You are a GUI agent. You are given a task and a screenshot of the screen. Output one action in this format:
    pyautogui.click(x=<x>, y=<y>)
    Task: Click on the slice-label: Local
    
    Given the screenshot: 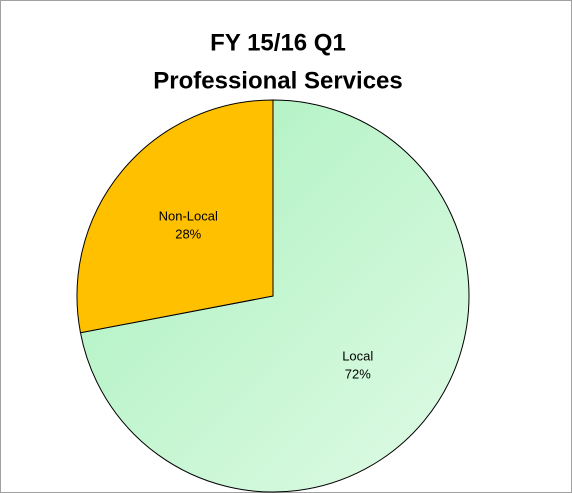 What is the action you would take?
    pyautogui.click(x=357, y=356)
    